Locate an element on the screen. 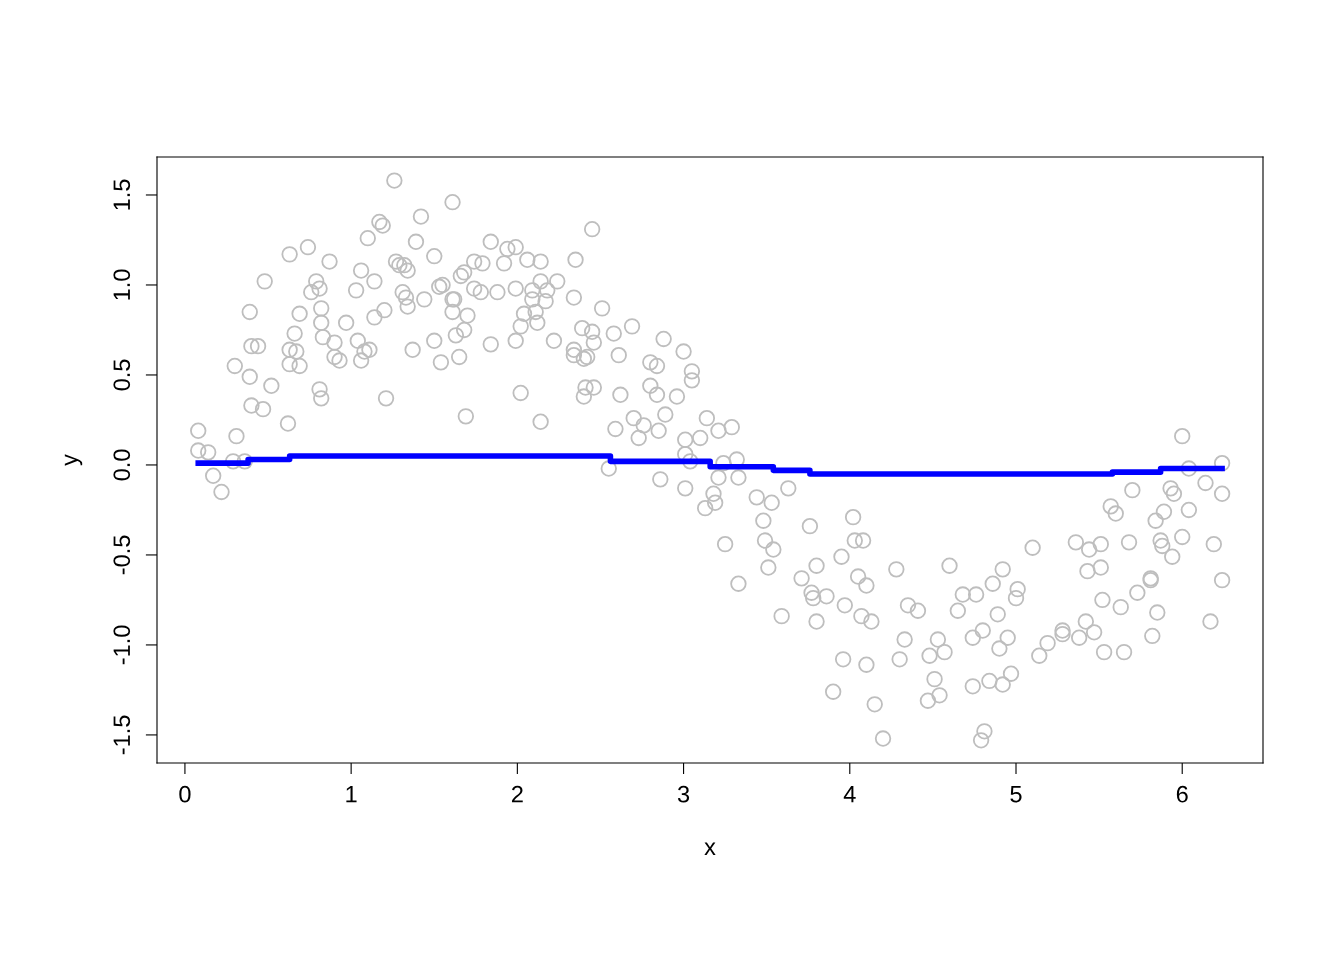  x-tick-label: 0 is located at coordinates (185, 794).